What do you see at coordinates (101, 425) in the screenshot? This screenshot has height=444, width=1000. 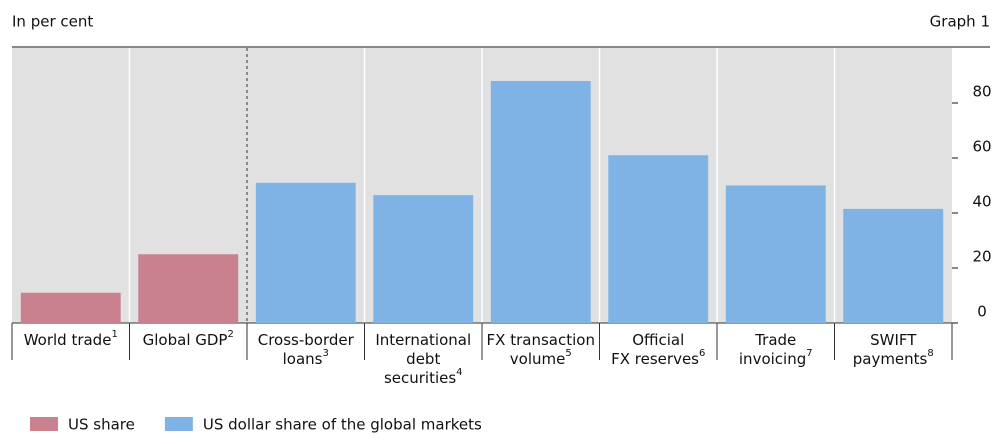 I see `legend-label: US share` at bounding box center [101, 425].